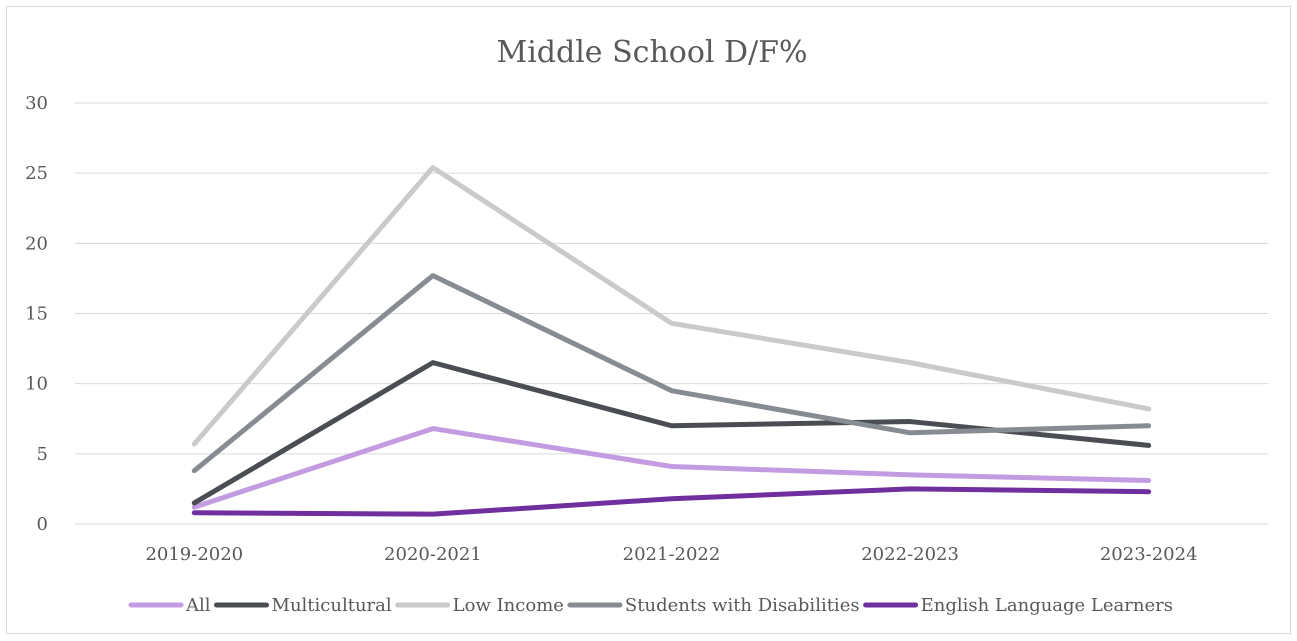 The width and height of the screenshot is (1297, 641). Describe the element at coordinates (36, 384) in the screenshot. I see `y-tick-label: 10` at that location.